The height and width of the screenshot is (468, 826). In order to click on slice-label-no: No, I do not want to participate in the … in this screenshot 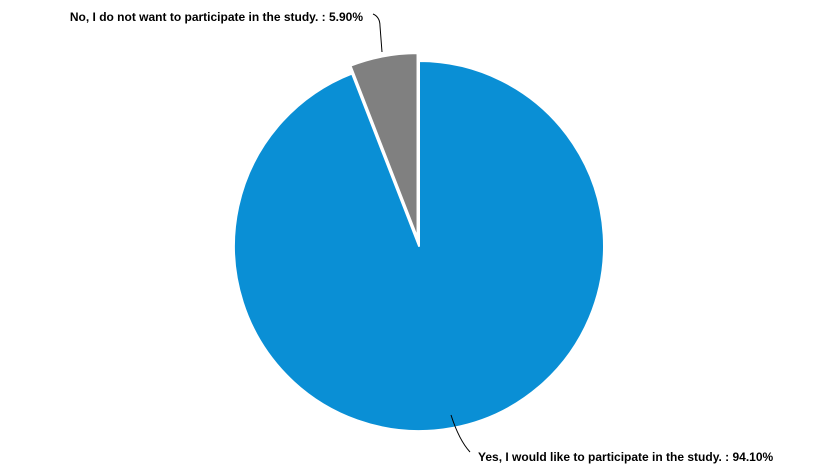, I will do `click(216, 17)`.